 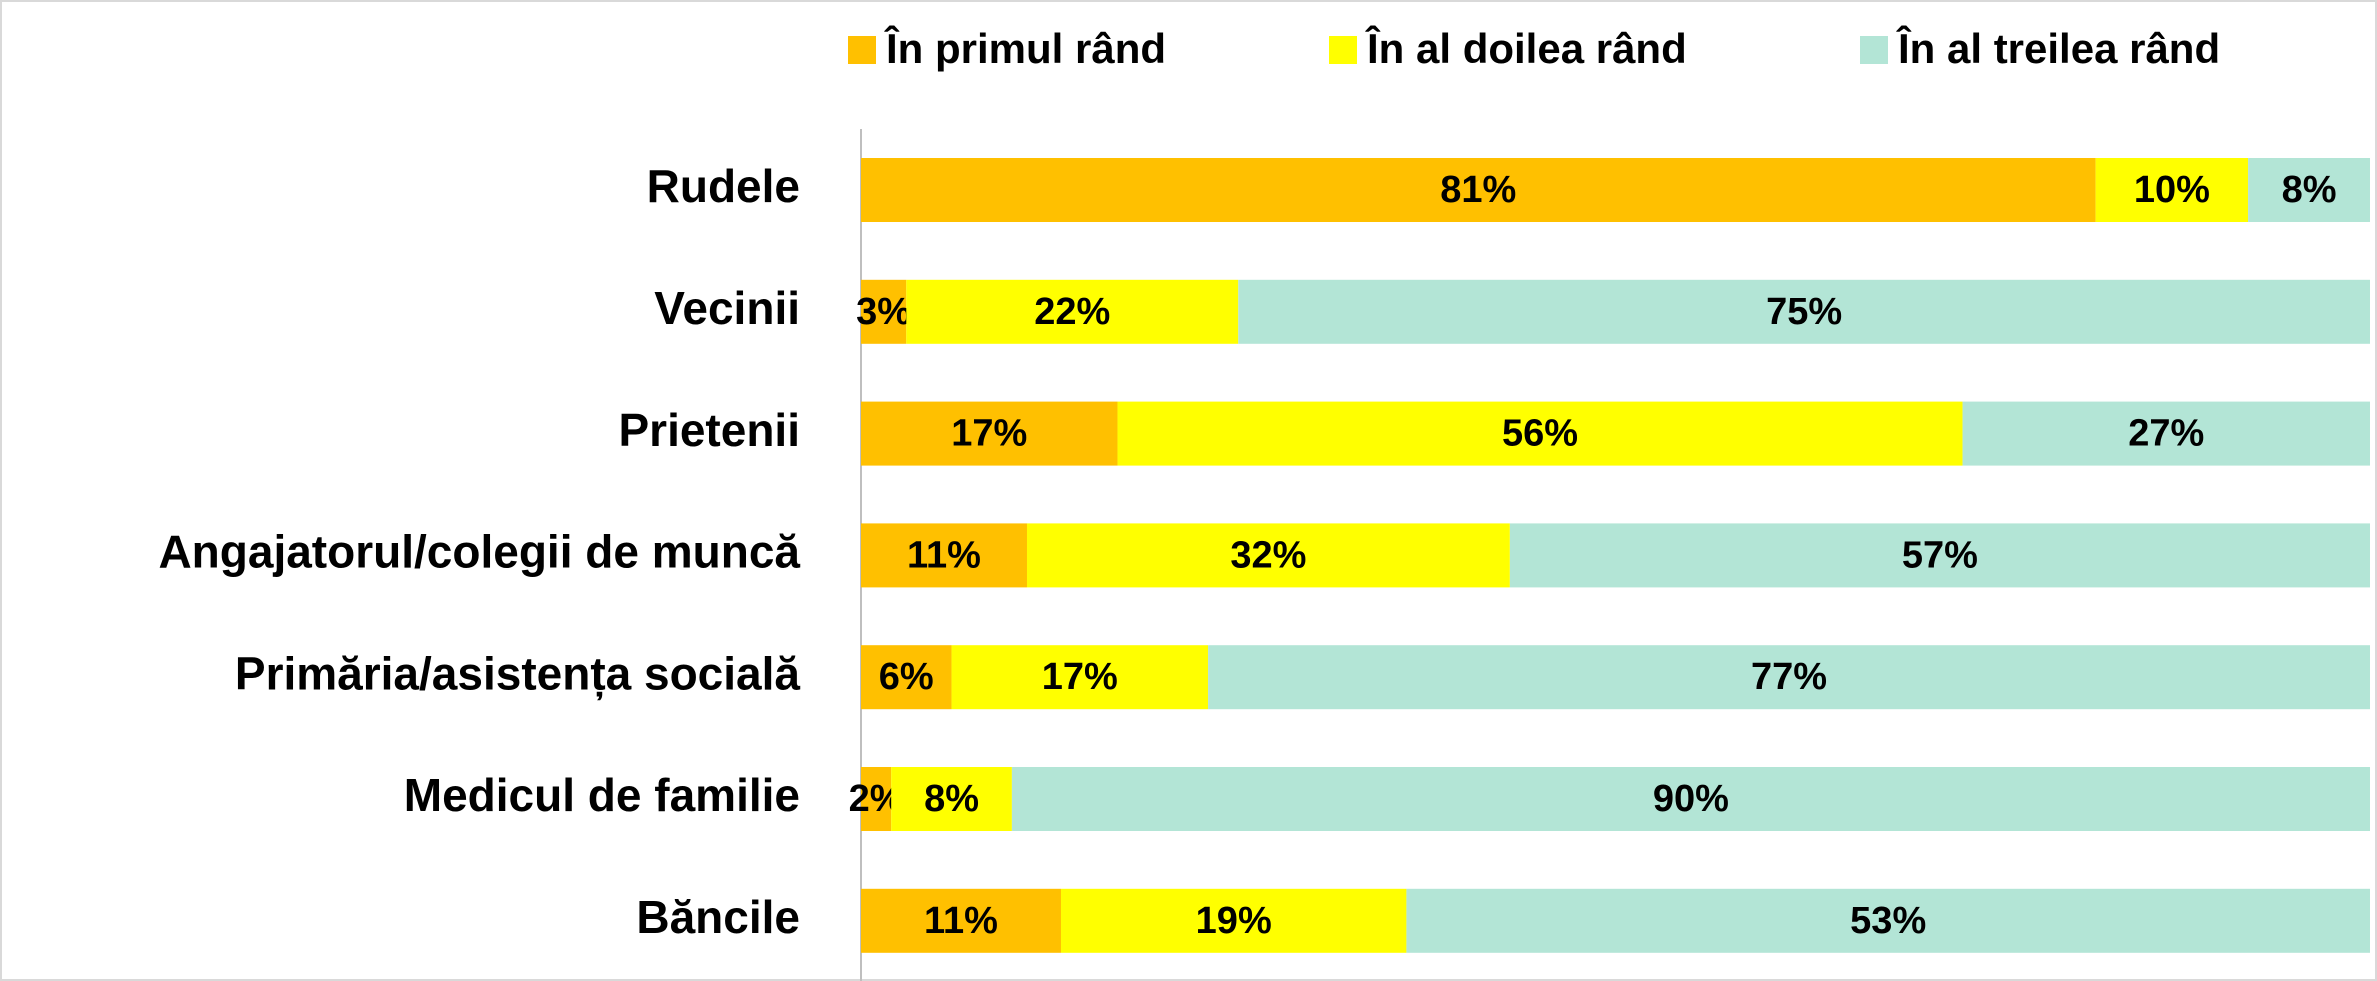 I want to click on data-label: 56%, so click(x=1540, y=434).